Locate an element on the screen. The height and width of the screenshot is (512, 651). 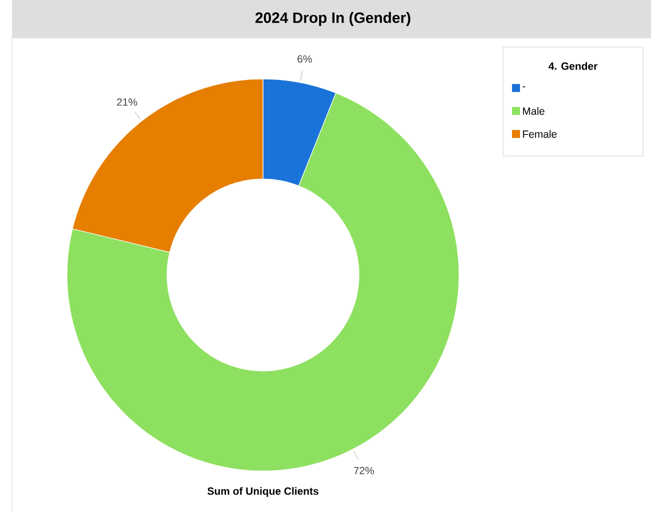
text: Sum of Unique Clients is located at coordinates (263, 492).